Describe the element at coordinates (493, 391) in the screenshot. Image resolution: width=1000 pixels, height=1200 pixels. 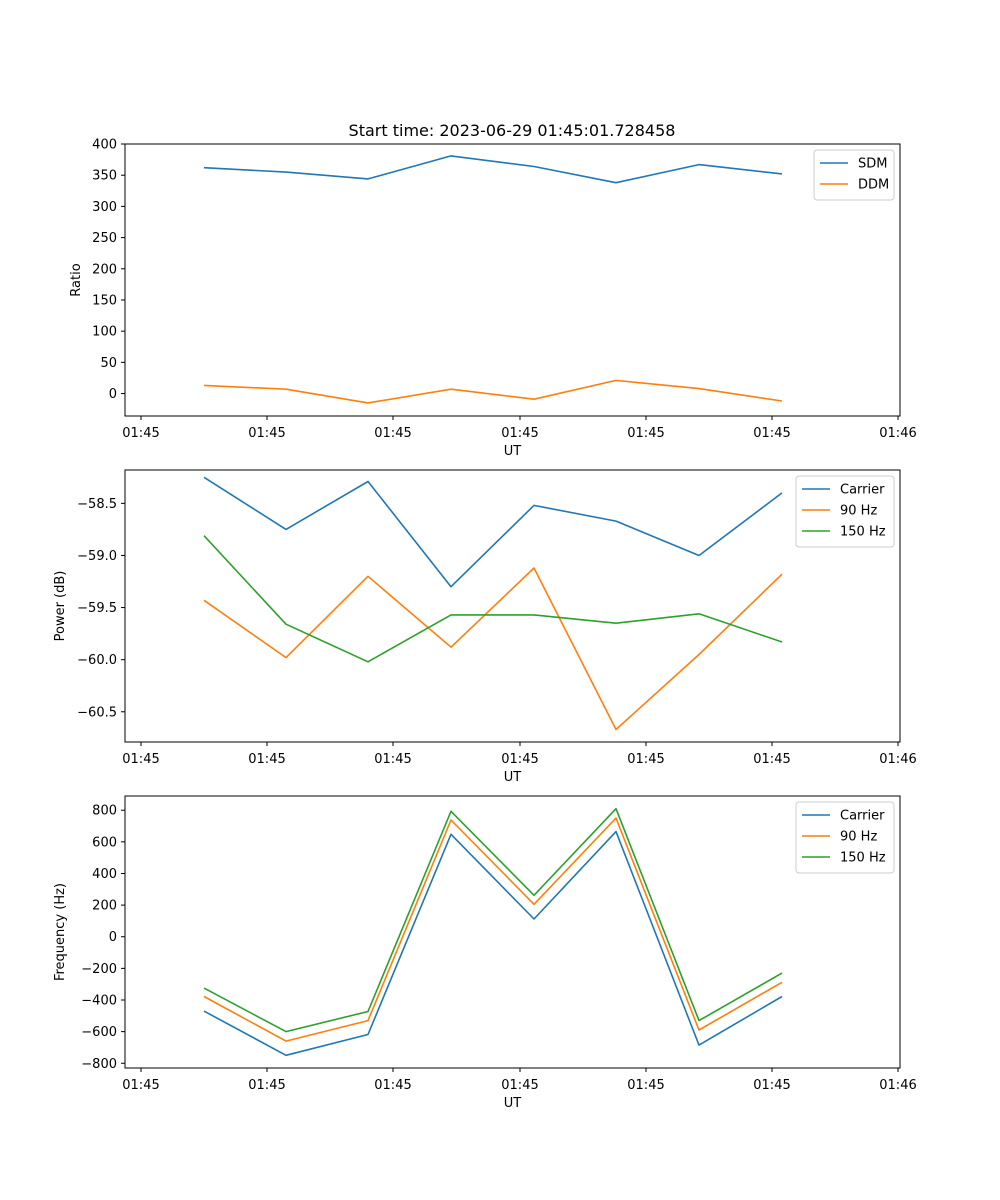
I see `series-line-ddm` at that location.